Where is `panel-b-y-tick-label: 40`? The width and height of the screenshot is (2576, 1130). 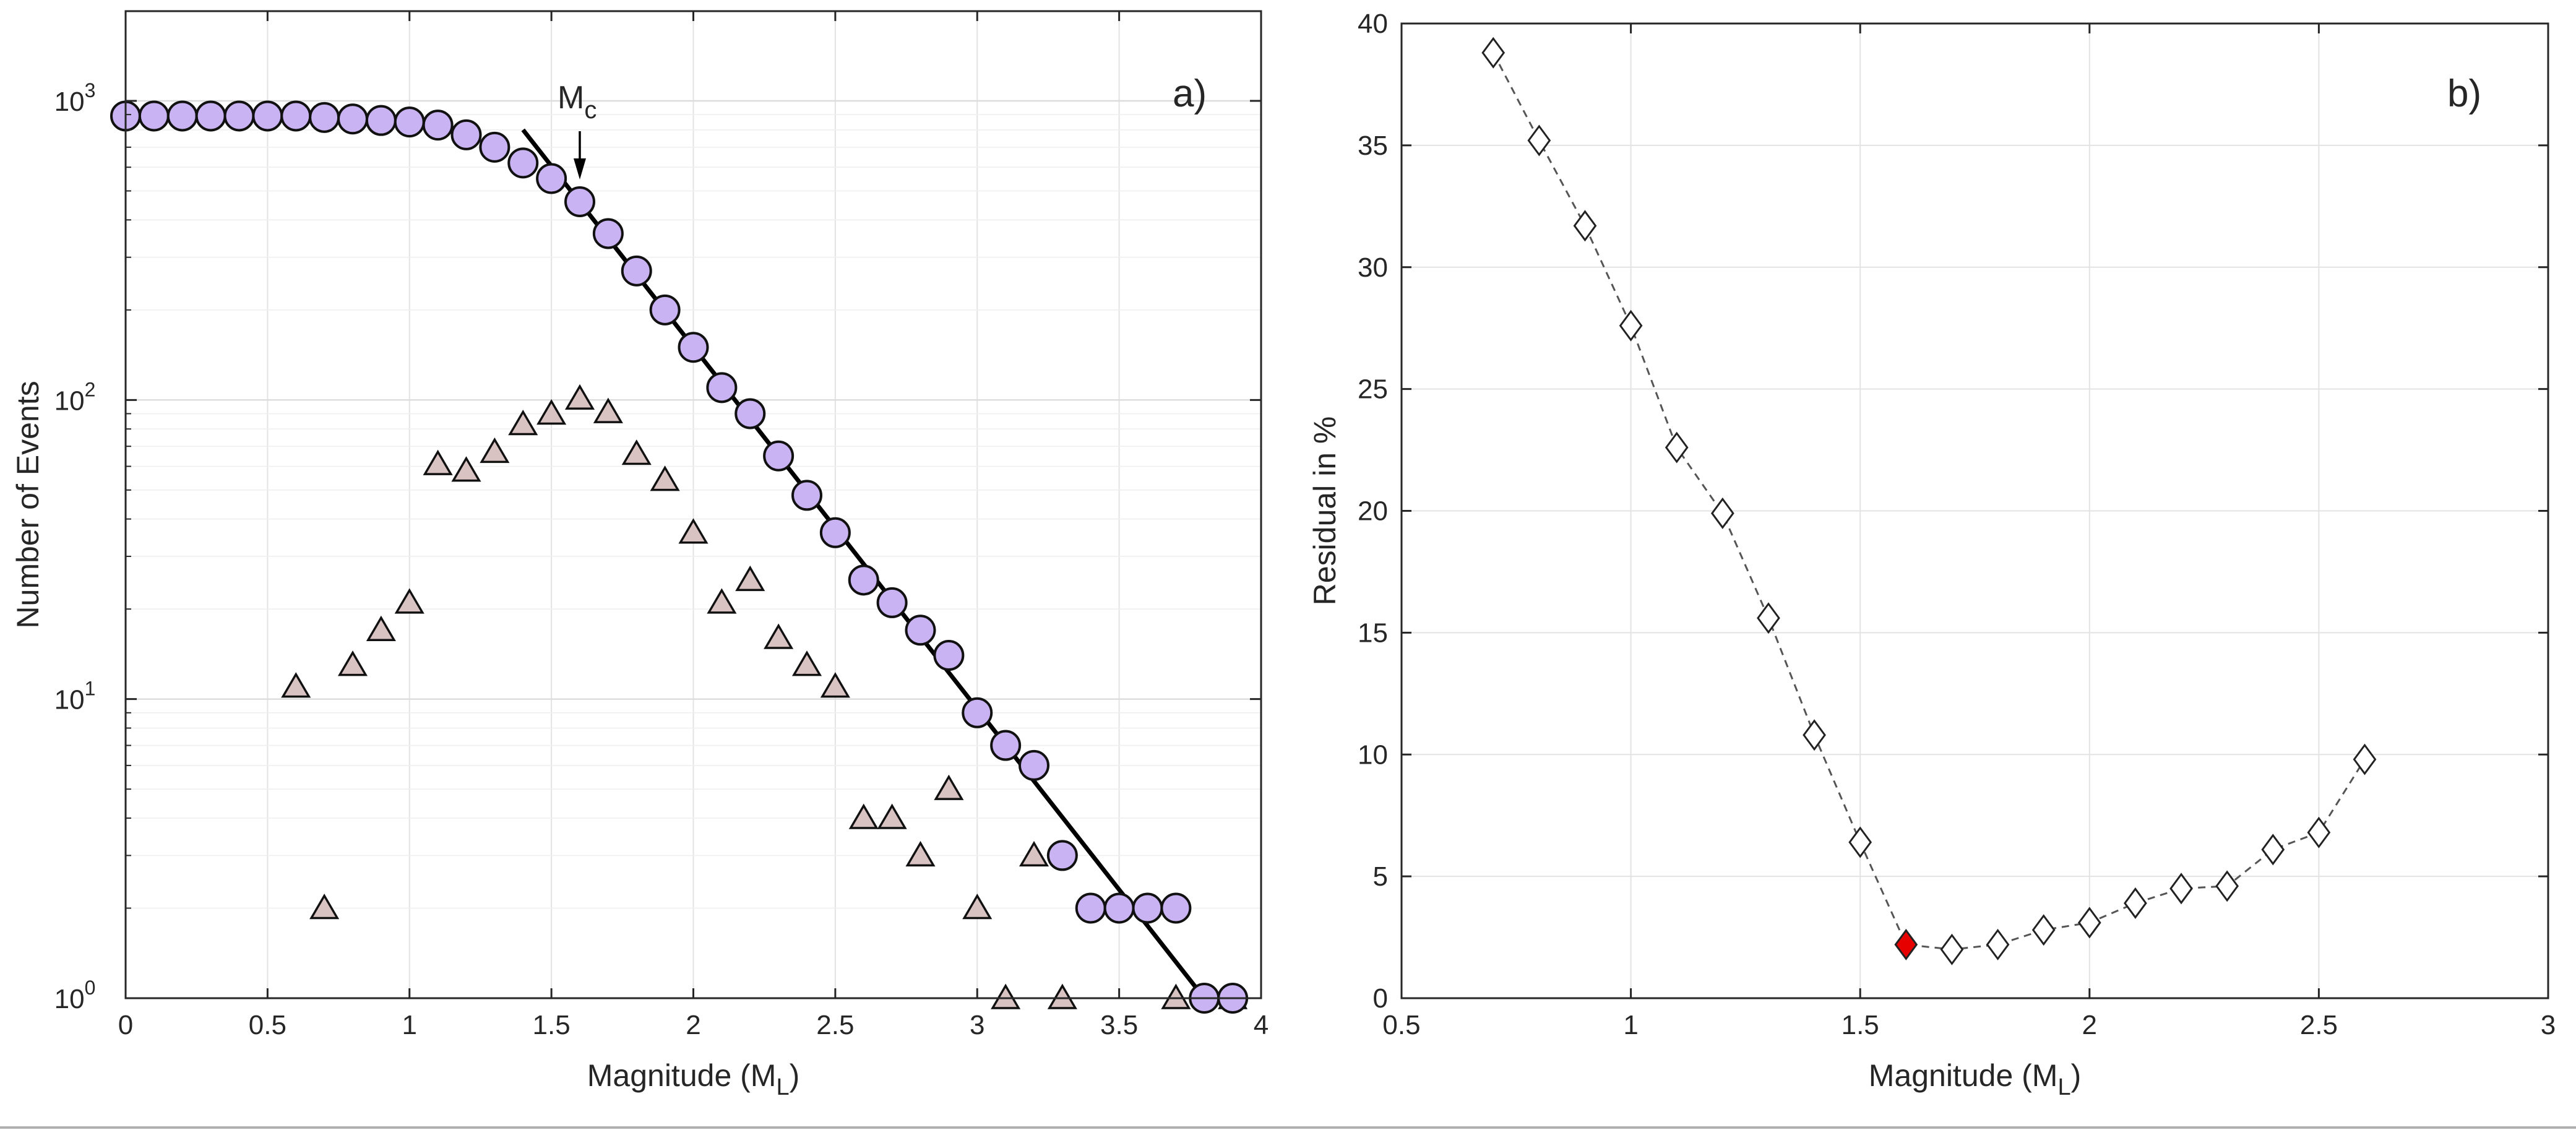
panel-b-y-tick-label: 40 is located at coordinates (1373, 24).